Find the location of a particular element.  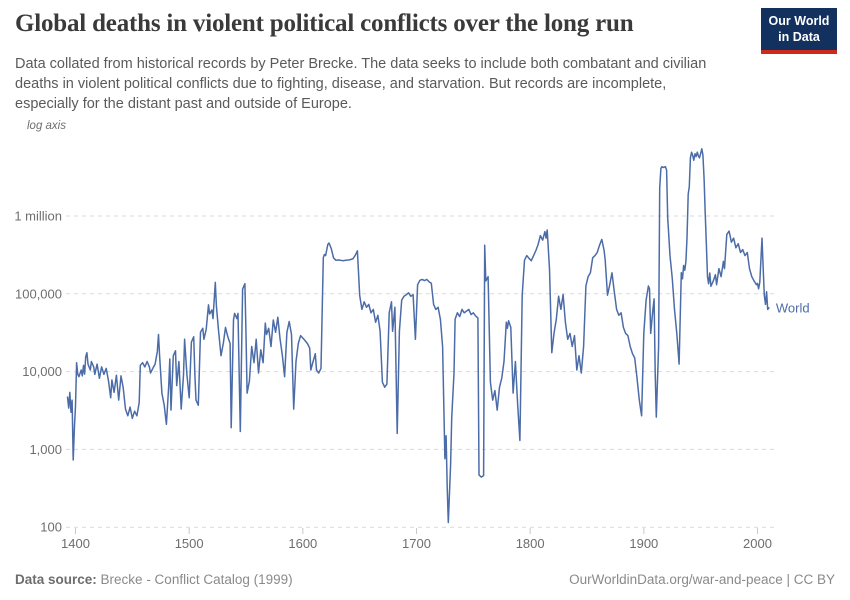

owid-logo: Our World in Data is located at coordinates (799, 31).